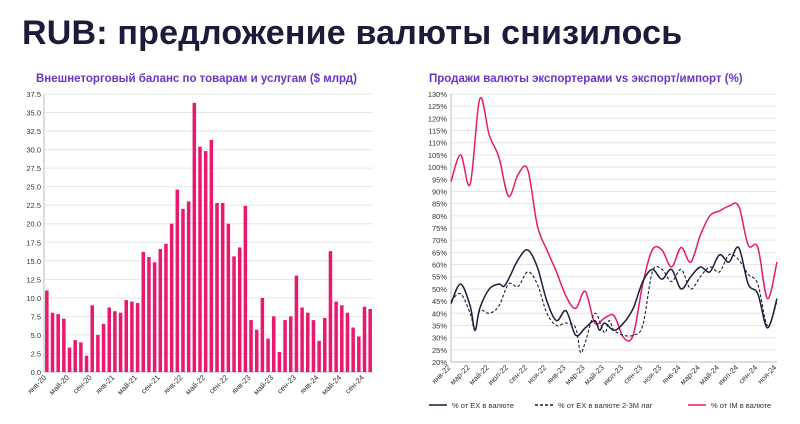 This screenshot has width=800, height=424. I want to click on x-tick-label: янв-21, so click(105, 384).